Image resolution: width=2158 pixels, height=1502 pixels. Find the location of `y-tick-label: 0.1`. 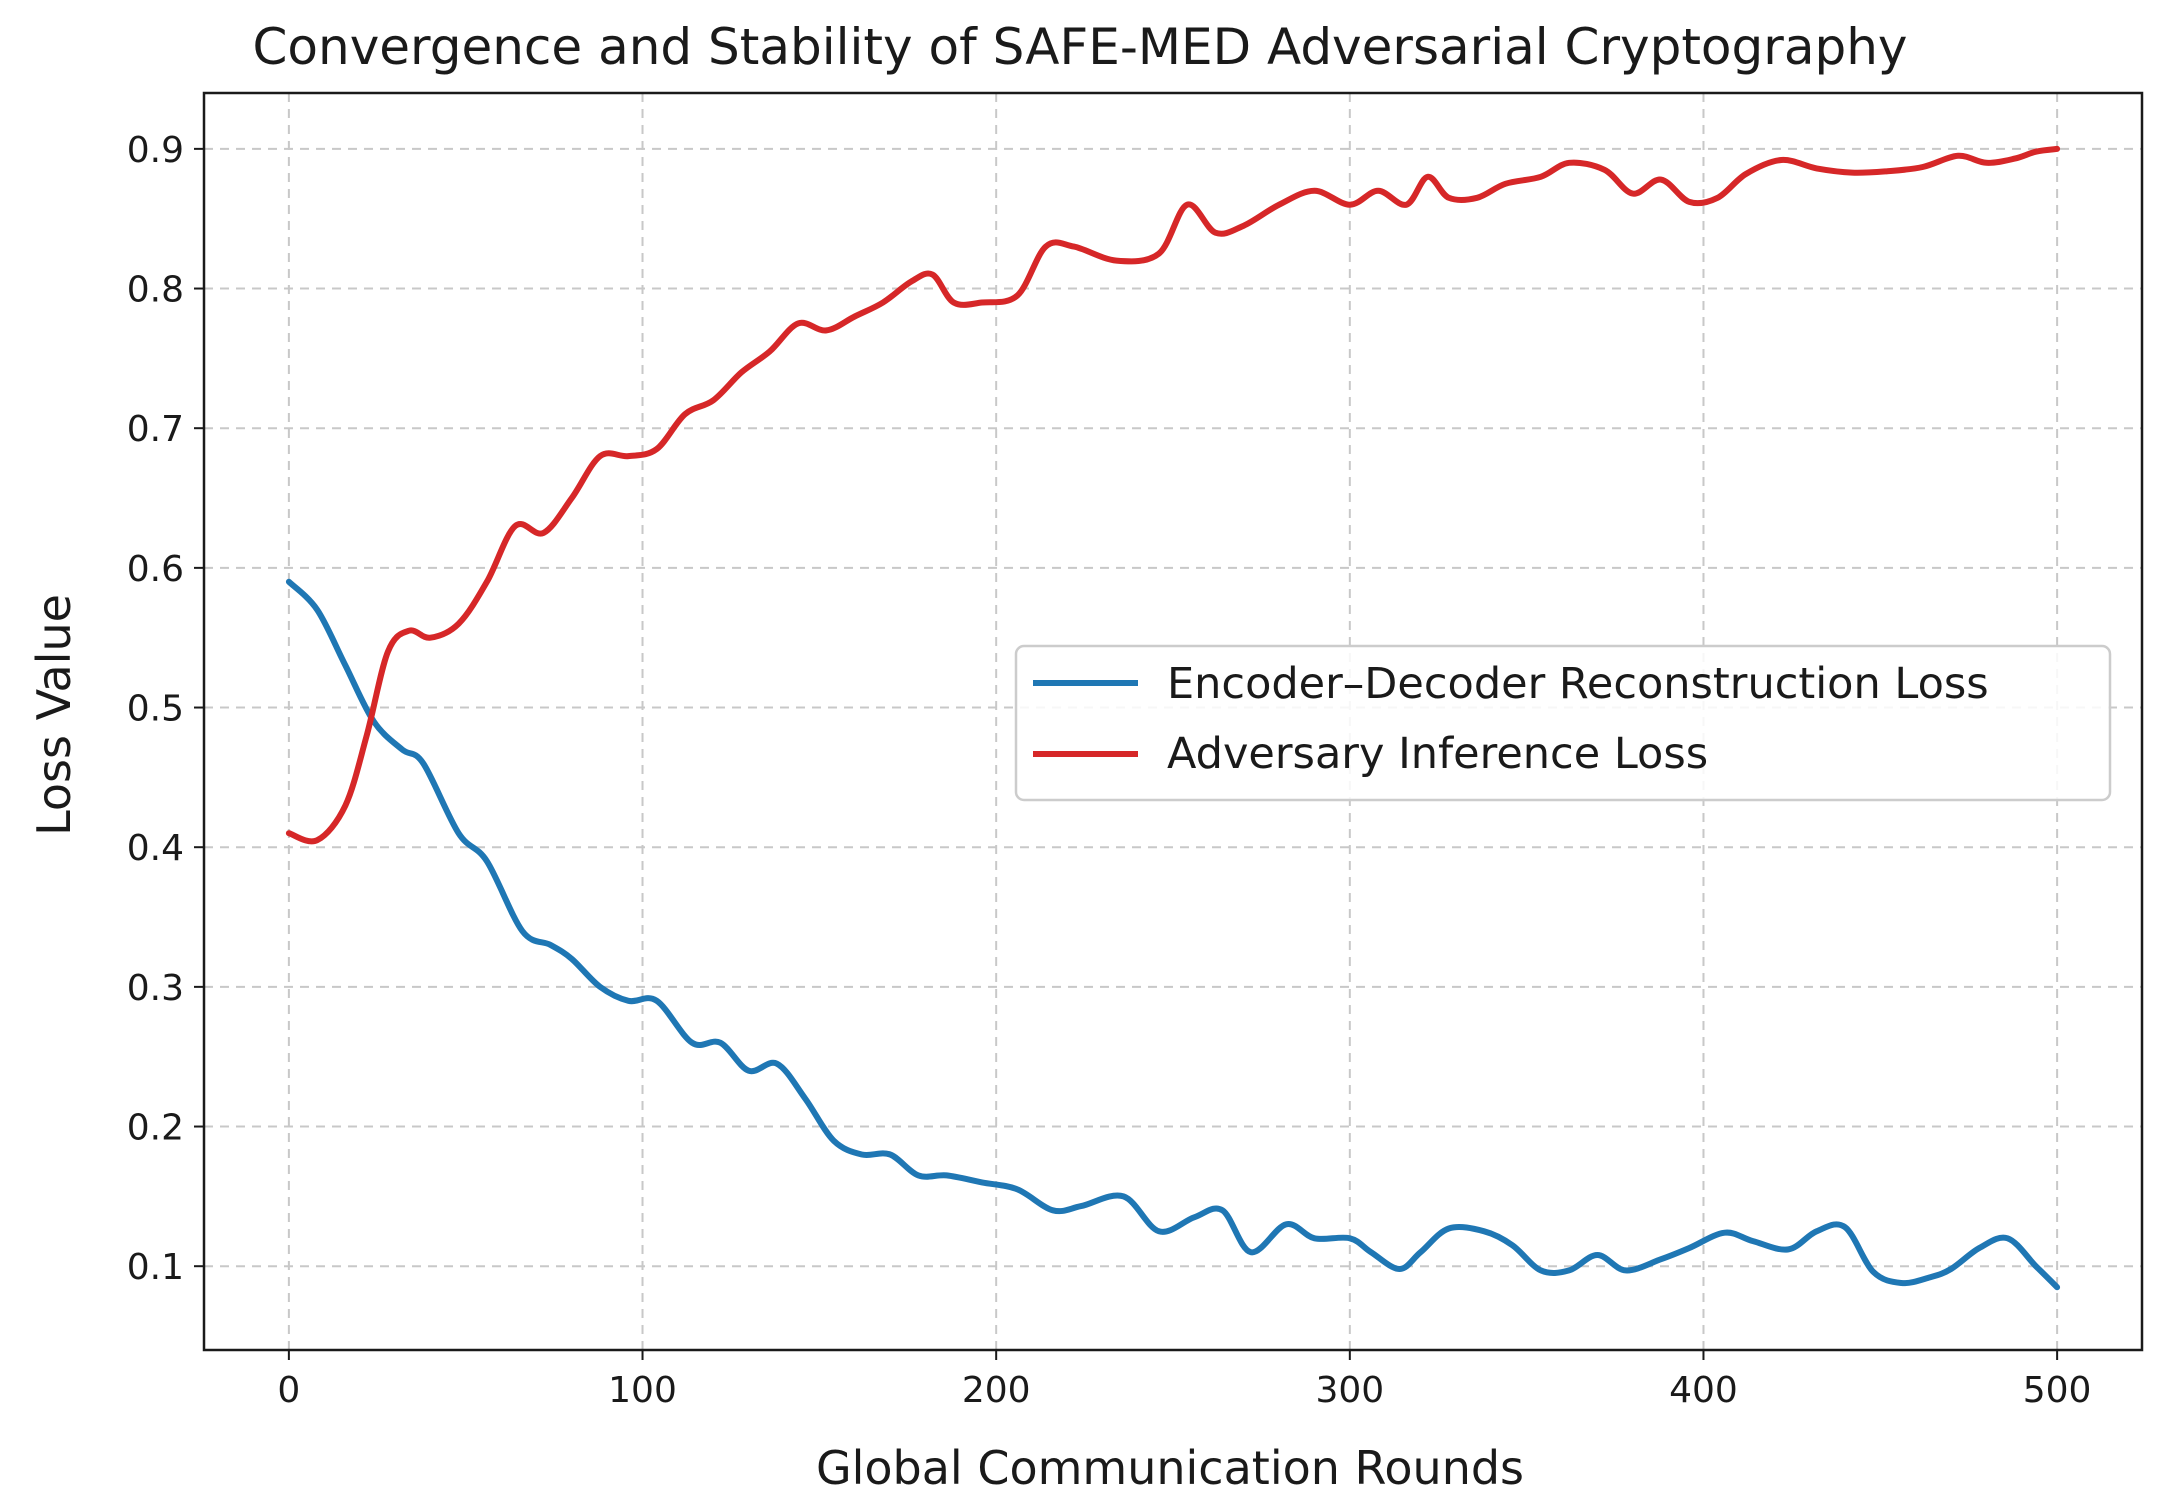

y-tick-label: 0.1 is located at coordinates (155, 1267).